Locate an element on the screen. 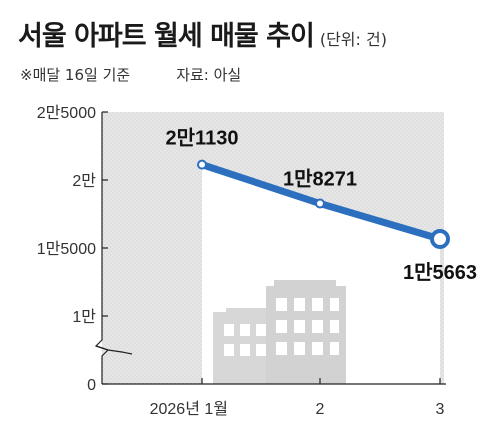 This screenshot has width=500, height=441. x-tick-label: 3 is located at coordinates (440, 409).